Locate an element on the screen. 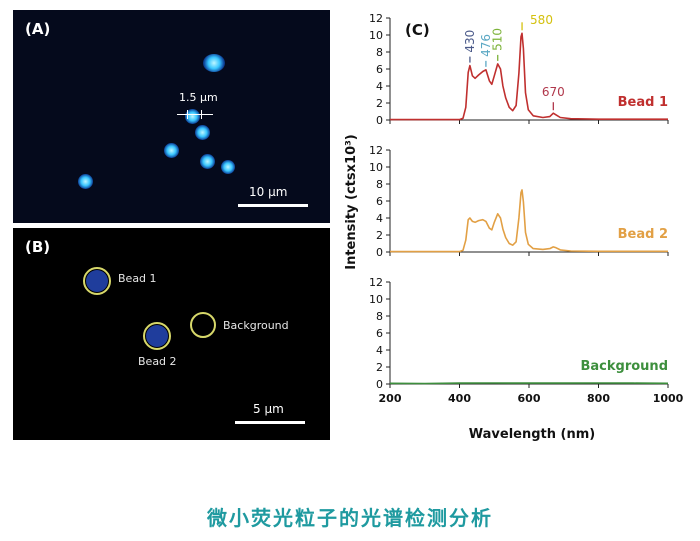  series-label: Background is located at coordinates (625, 366).